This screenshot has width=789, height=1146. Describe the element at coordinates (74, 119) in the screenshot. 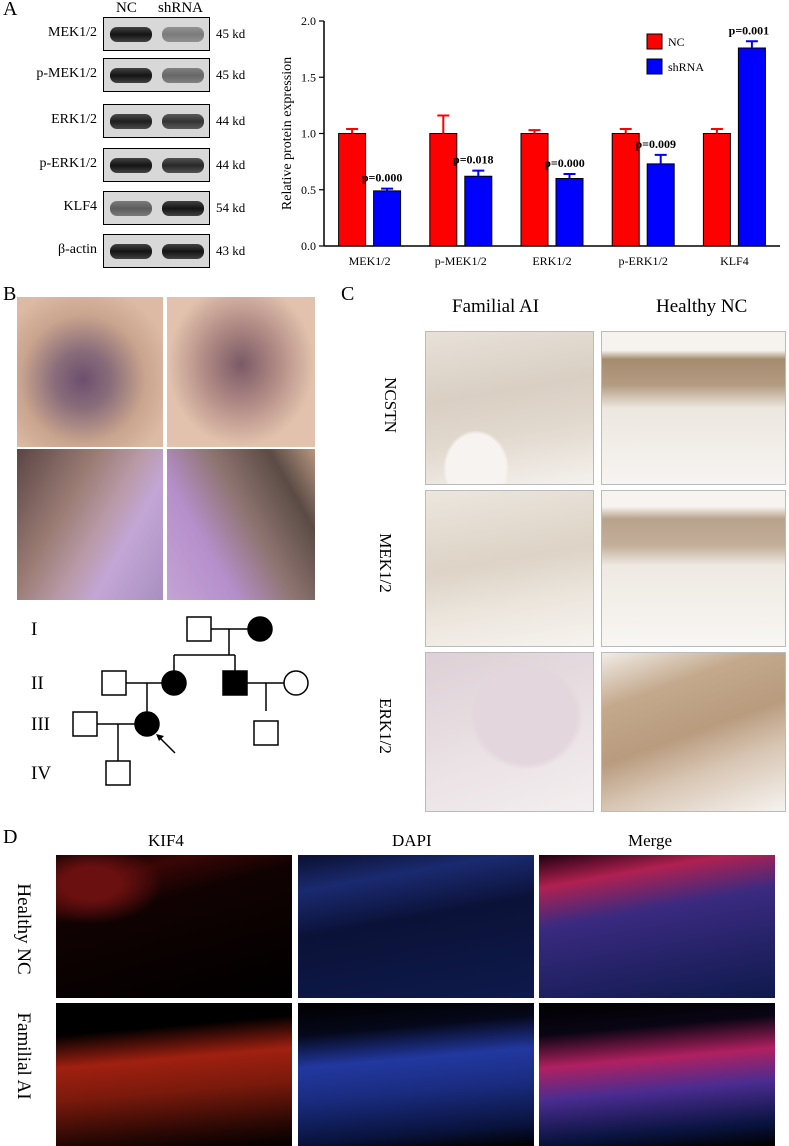

I see `blot-row-label: ERK1/2` at that location.